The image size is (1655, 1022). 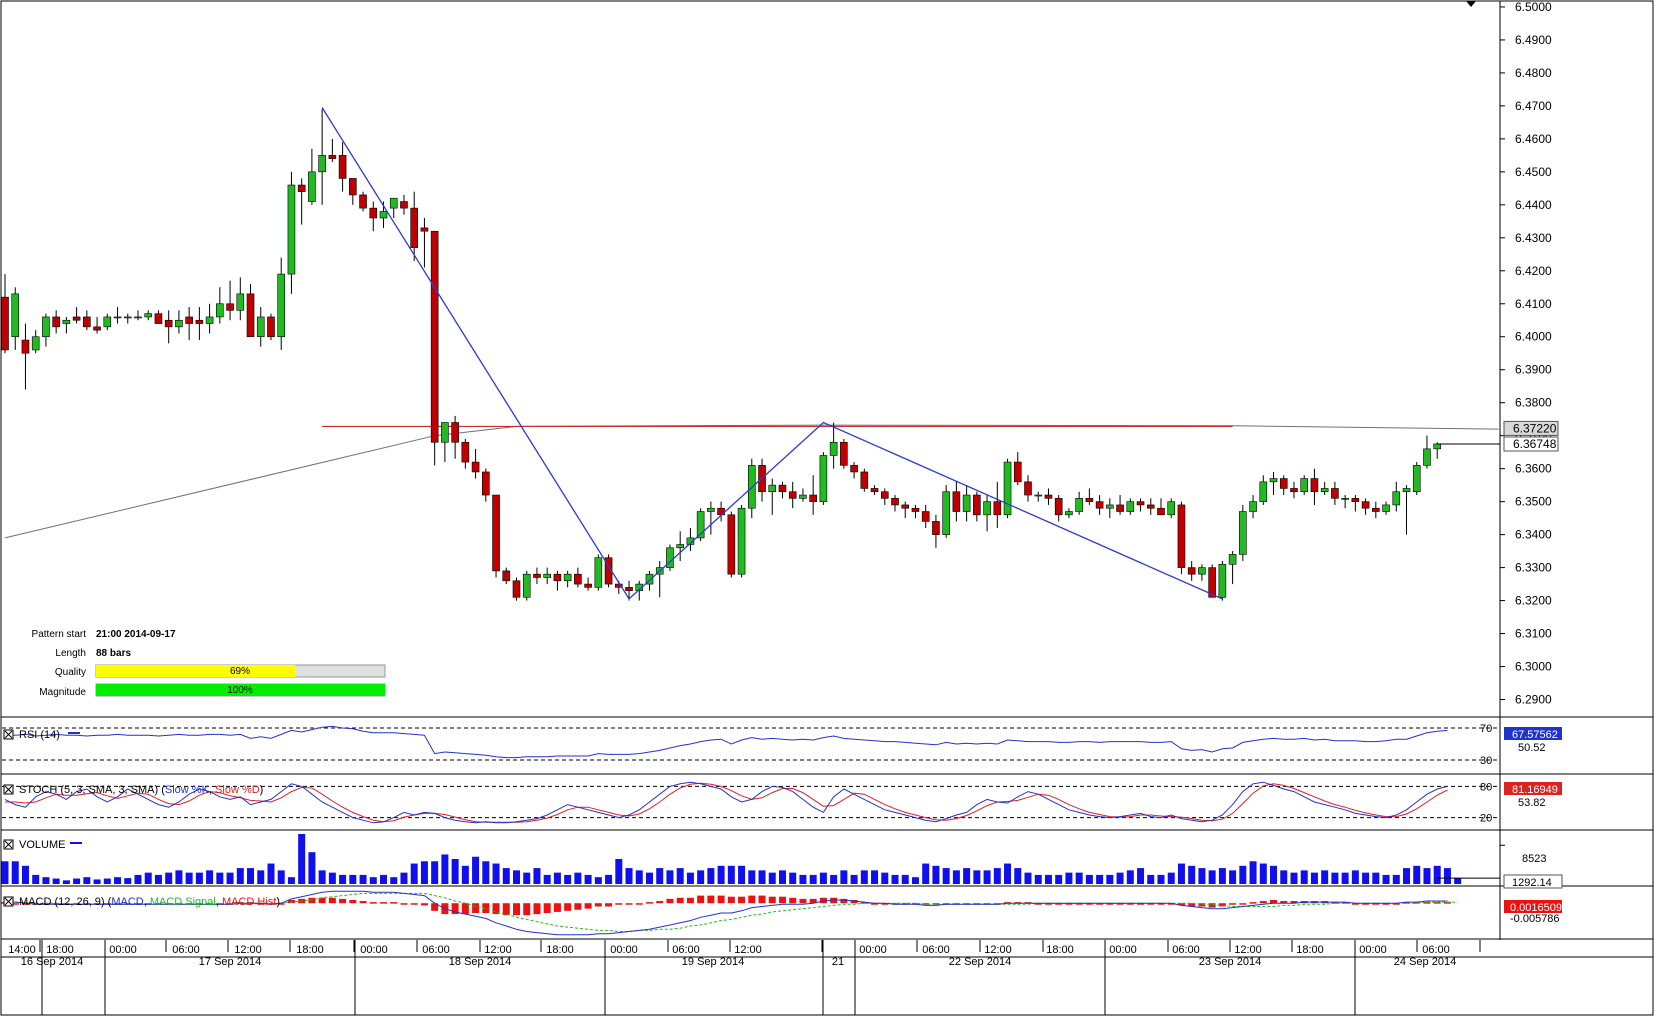 I want to click on price-tick-label: 6.2900, so click(x=1533, y=700).